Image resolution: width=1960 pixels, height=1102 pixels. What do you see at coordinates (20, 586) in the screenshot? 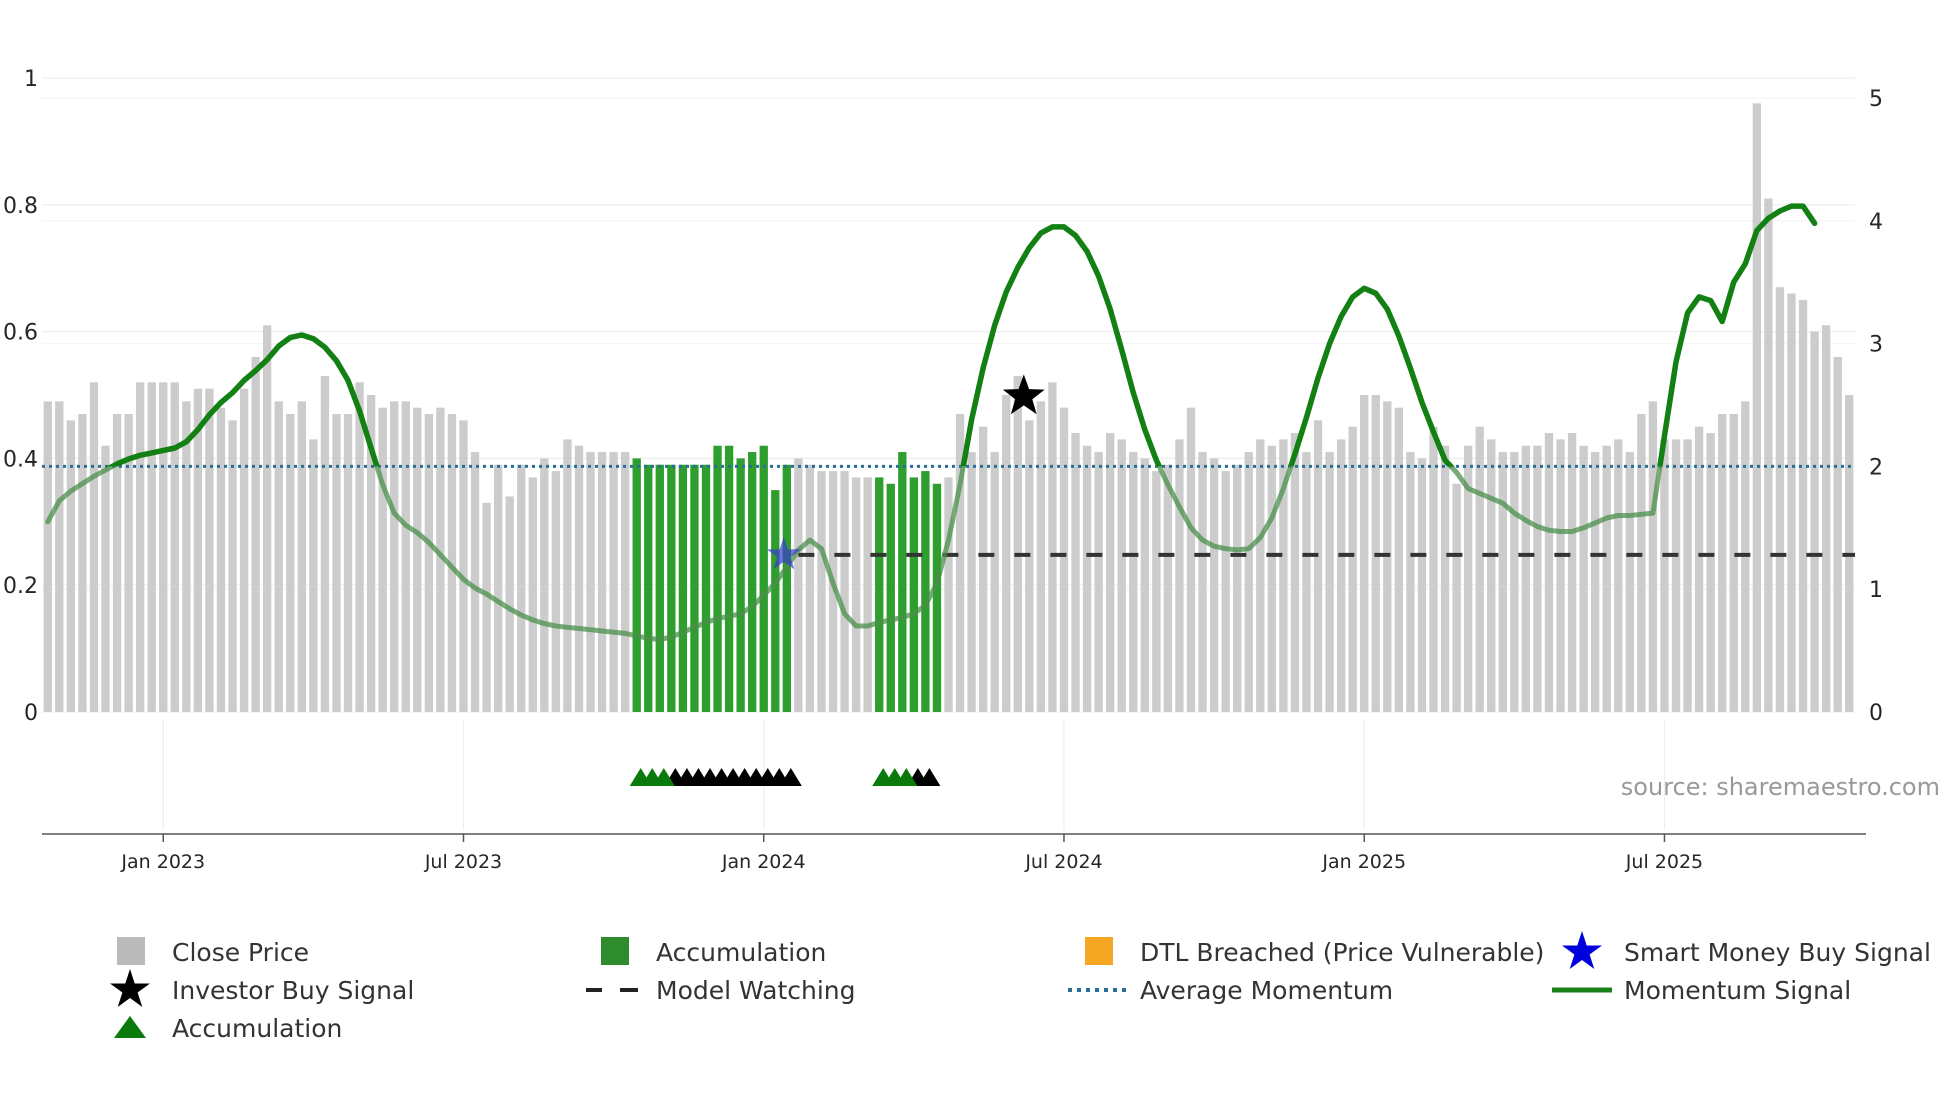
I see `left-tick-label: 0.2` at bounding box center [20, 586].